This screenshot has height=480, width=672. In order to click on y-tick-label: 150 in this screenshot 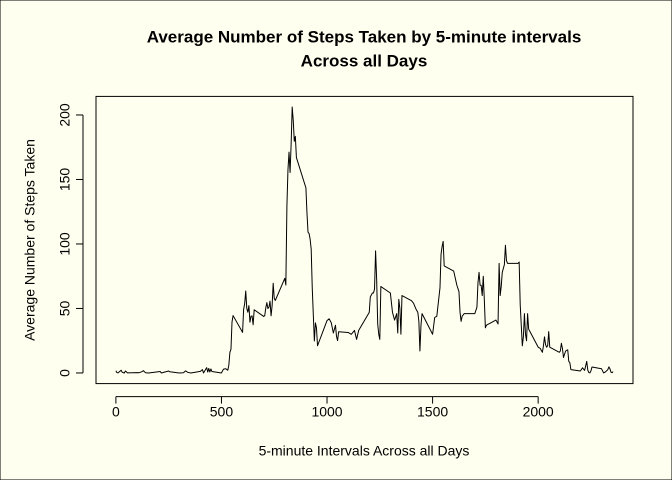, I will do `click(65, 180)`.